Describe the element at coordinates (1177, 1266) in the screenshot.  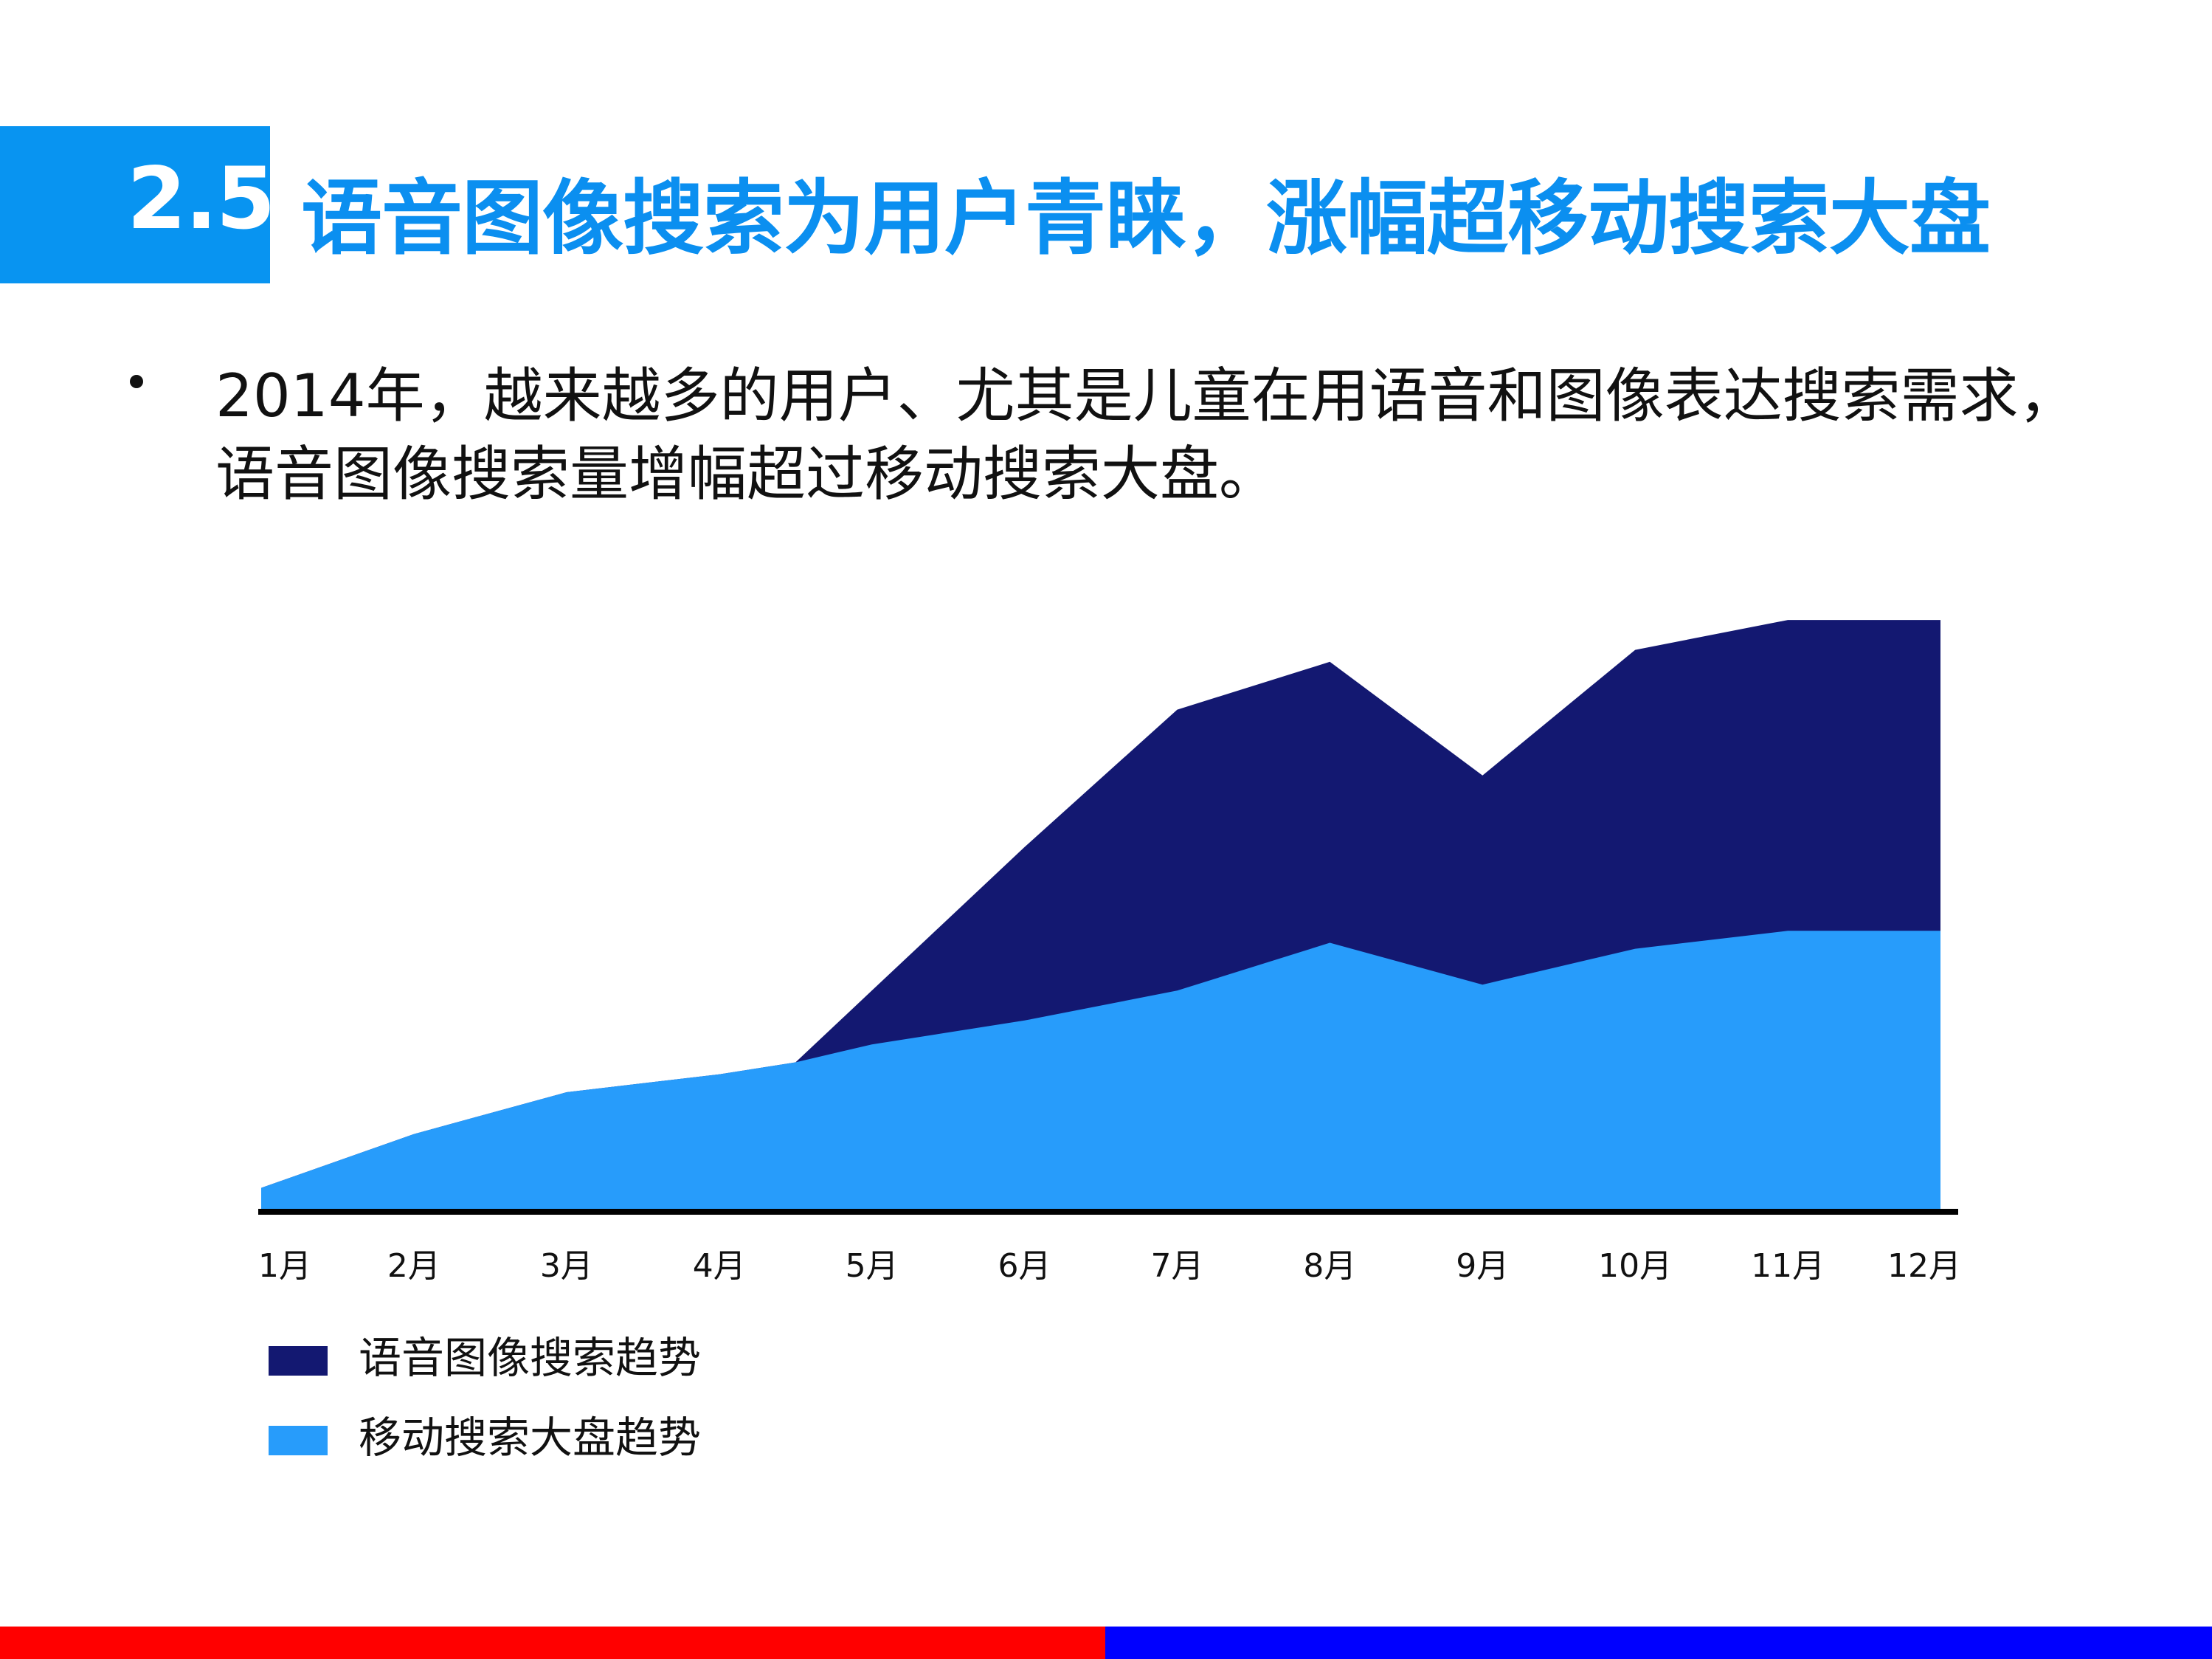
I see `x-tick-label: 7月` at that location.